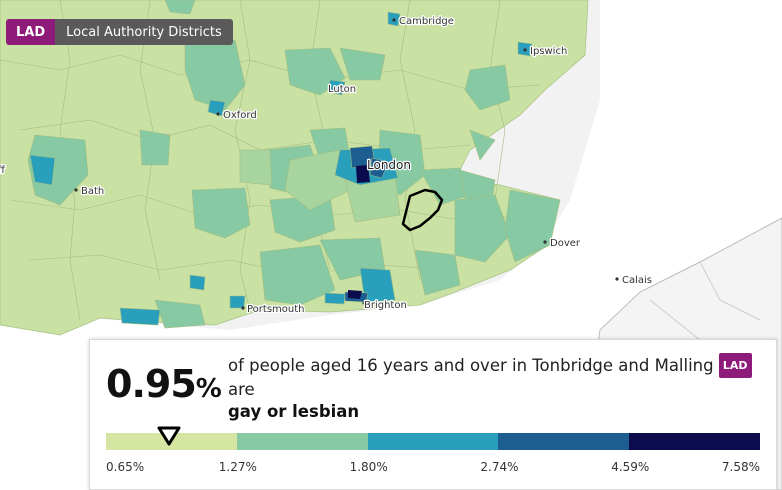  What do you see at coordinates (125, 467) in the screenshot?
I see `legend-tick-1: 0.65%` at bounding box center [125, 467].